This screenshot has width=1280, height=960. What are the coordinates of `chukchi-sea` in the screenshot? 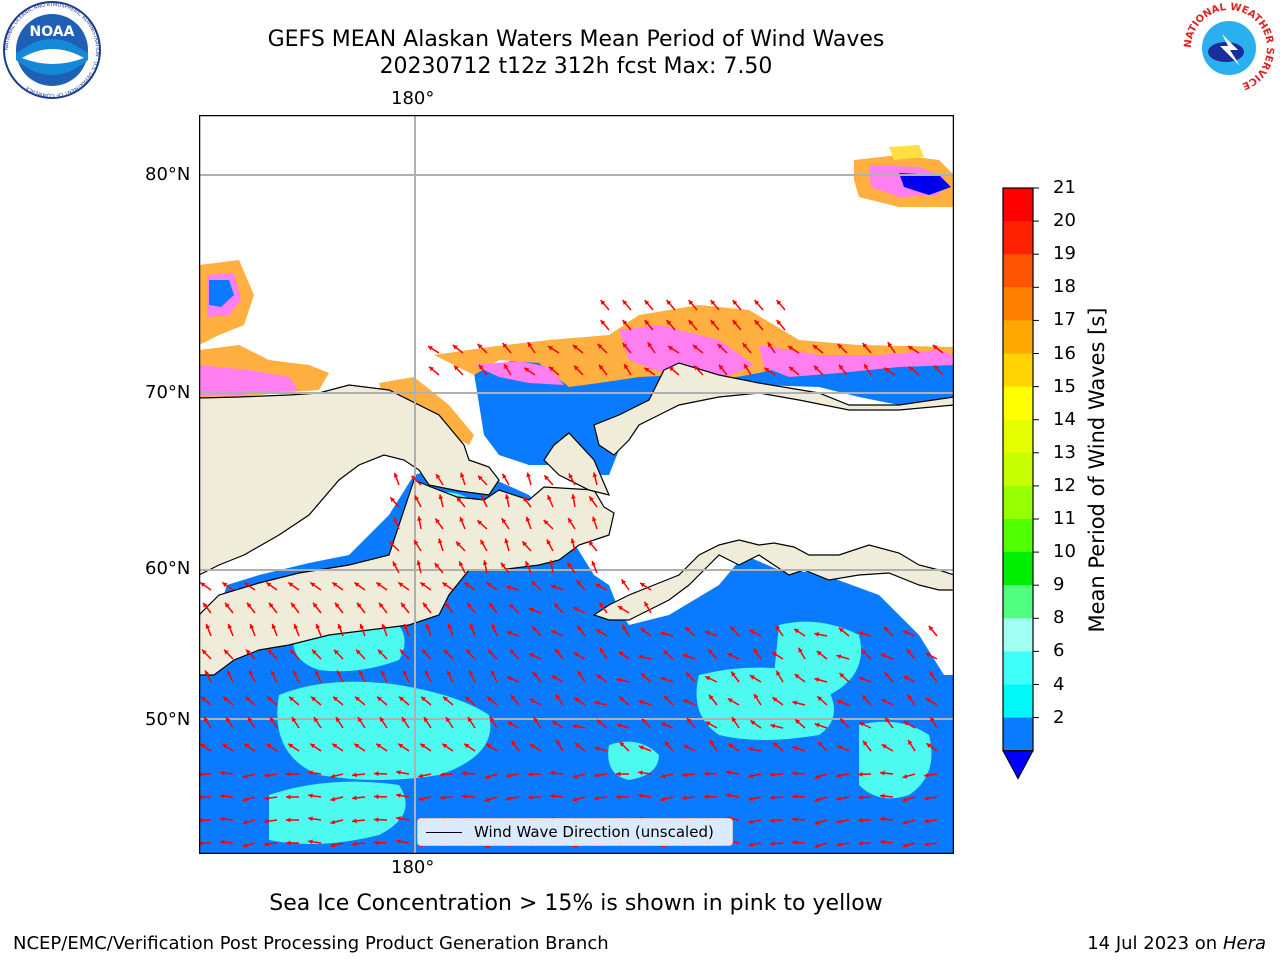 It's located at (714, 412).